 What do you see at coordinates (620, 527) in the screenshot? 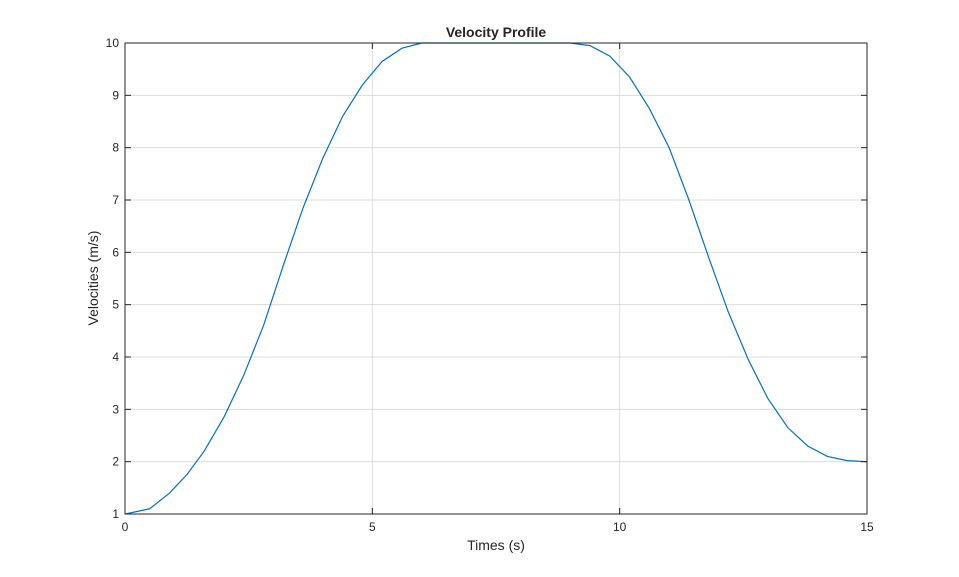
I see `x-tick-label: 10` at bounding box center [620, 527].